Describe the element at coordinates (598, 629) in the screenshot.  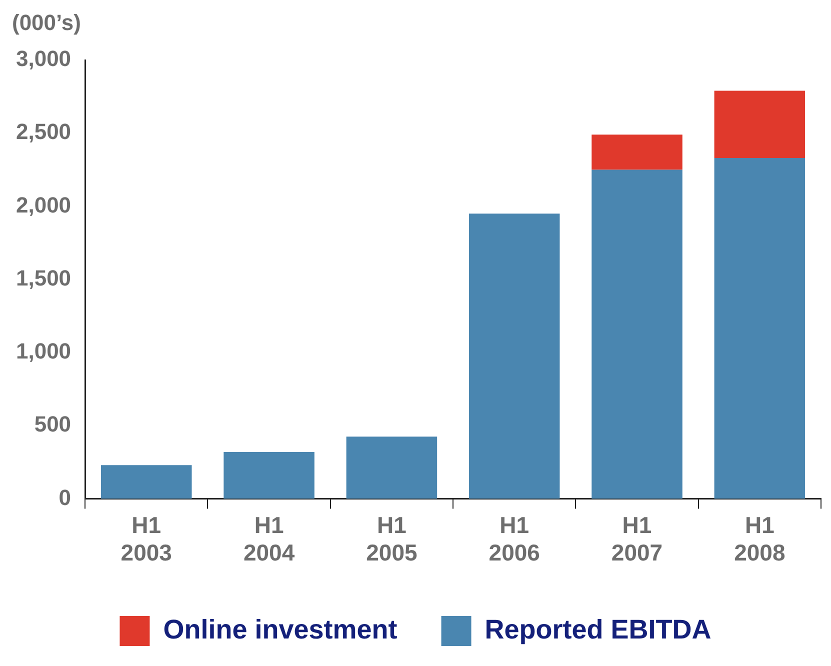
I see `legend-label: Reported EBITDA` at that location.